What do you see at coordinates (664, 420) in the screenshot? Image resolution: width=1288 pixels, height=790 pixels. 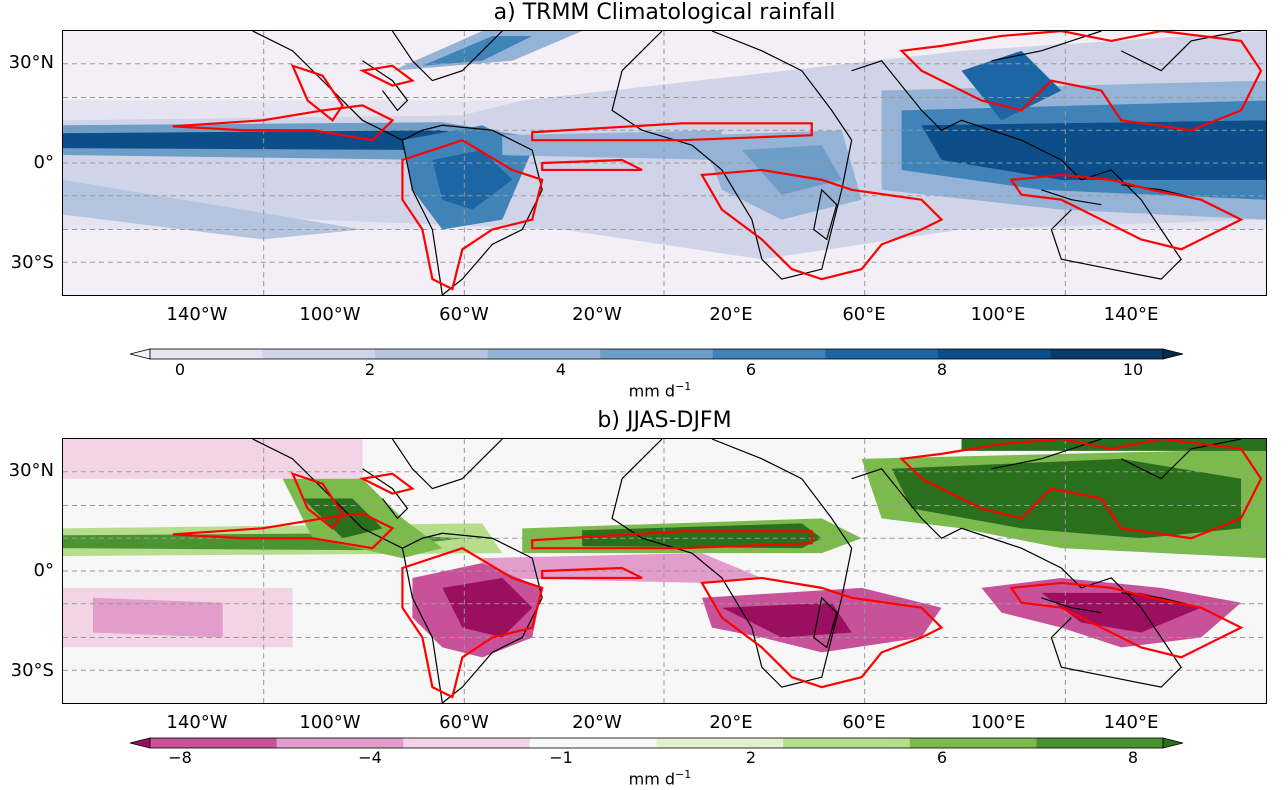 I see `panel-b-title: b) JJAS-DJFM` at bounding box center [664, 420].